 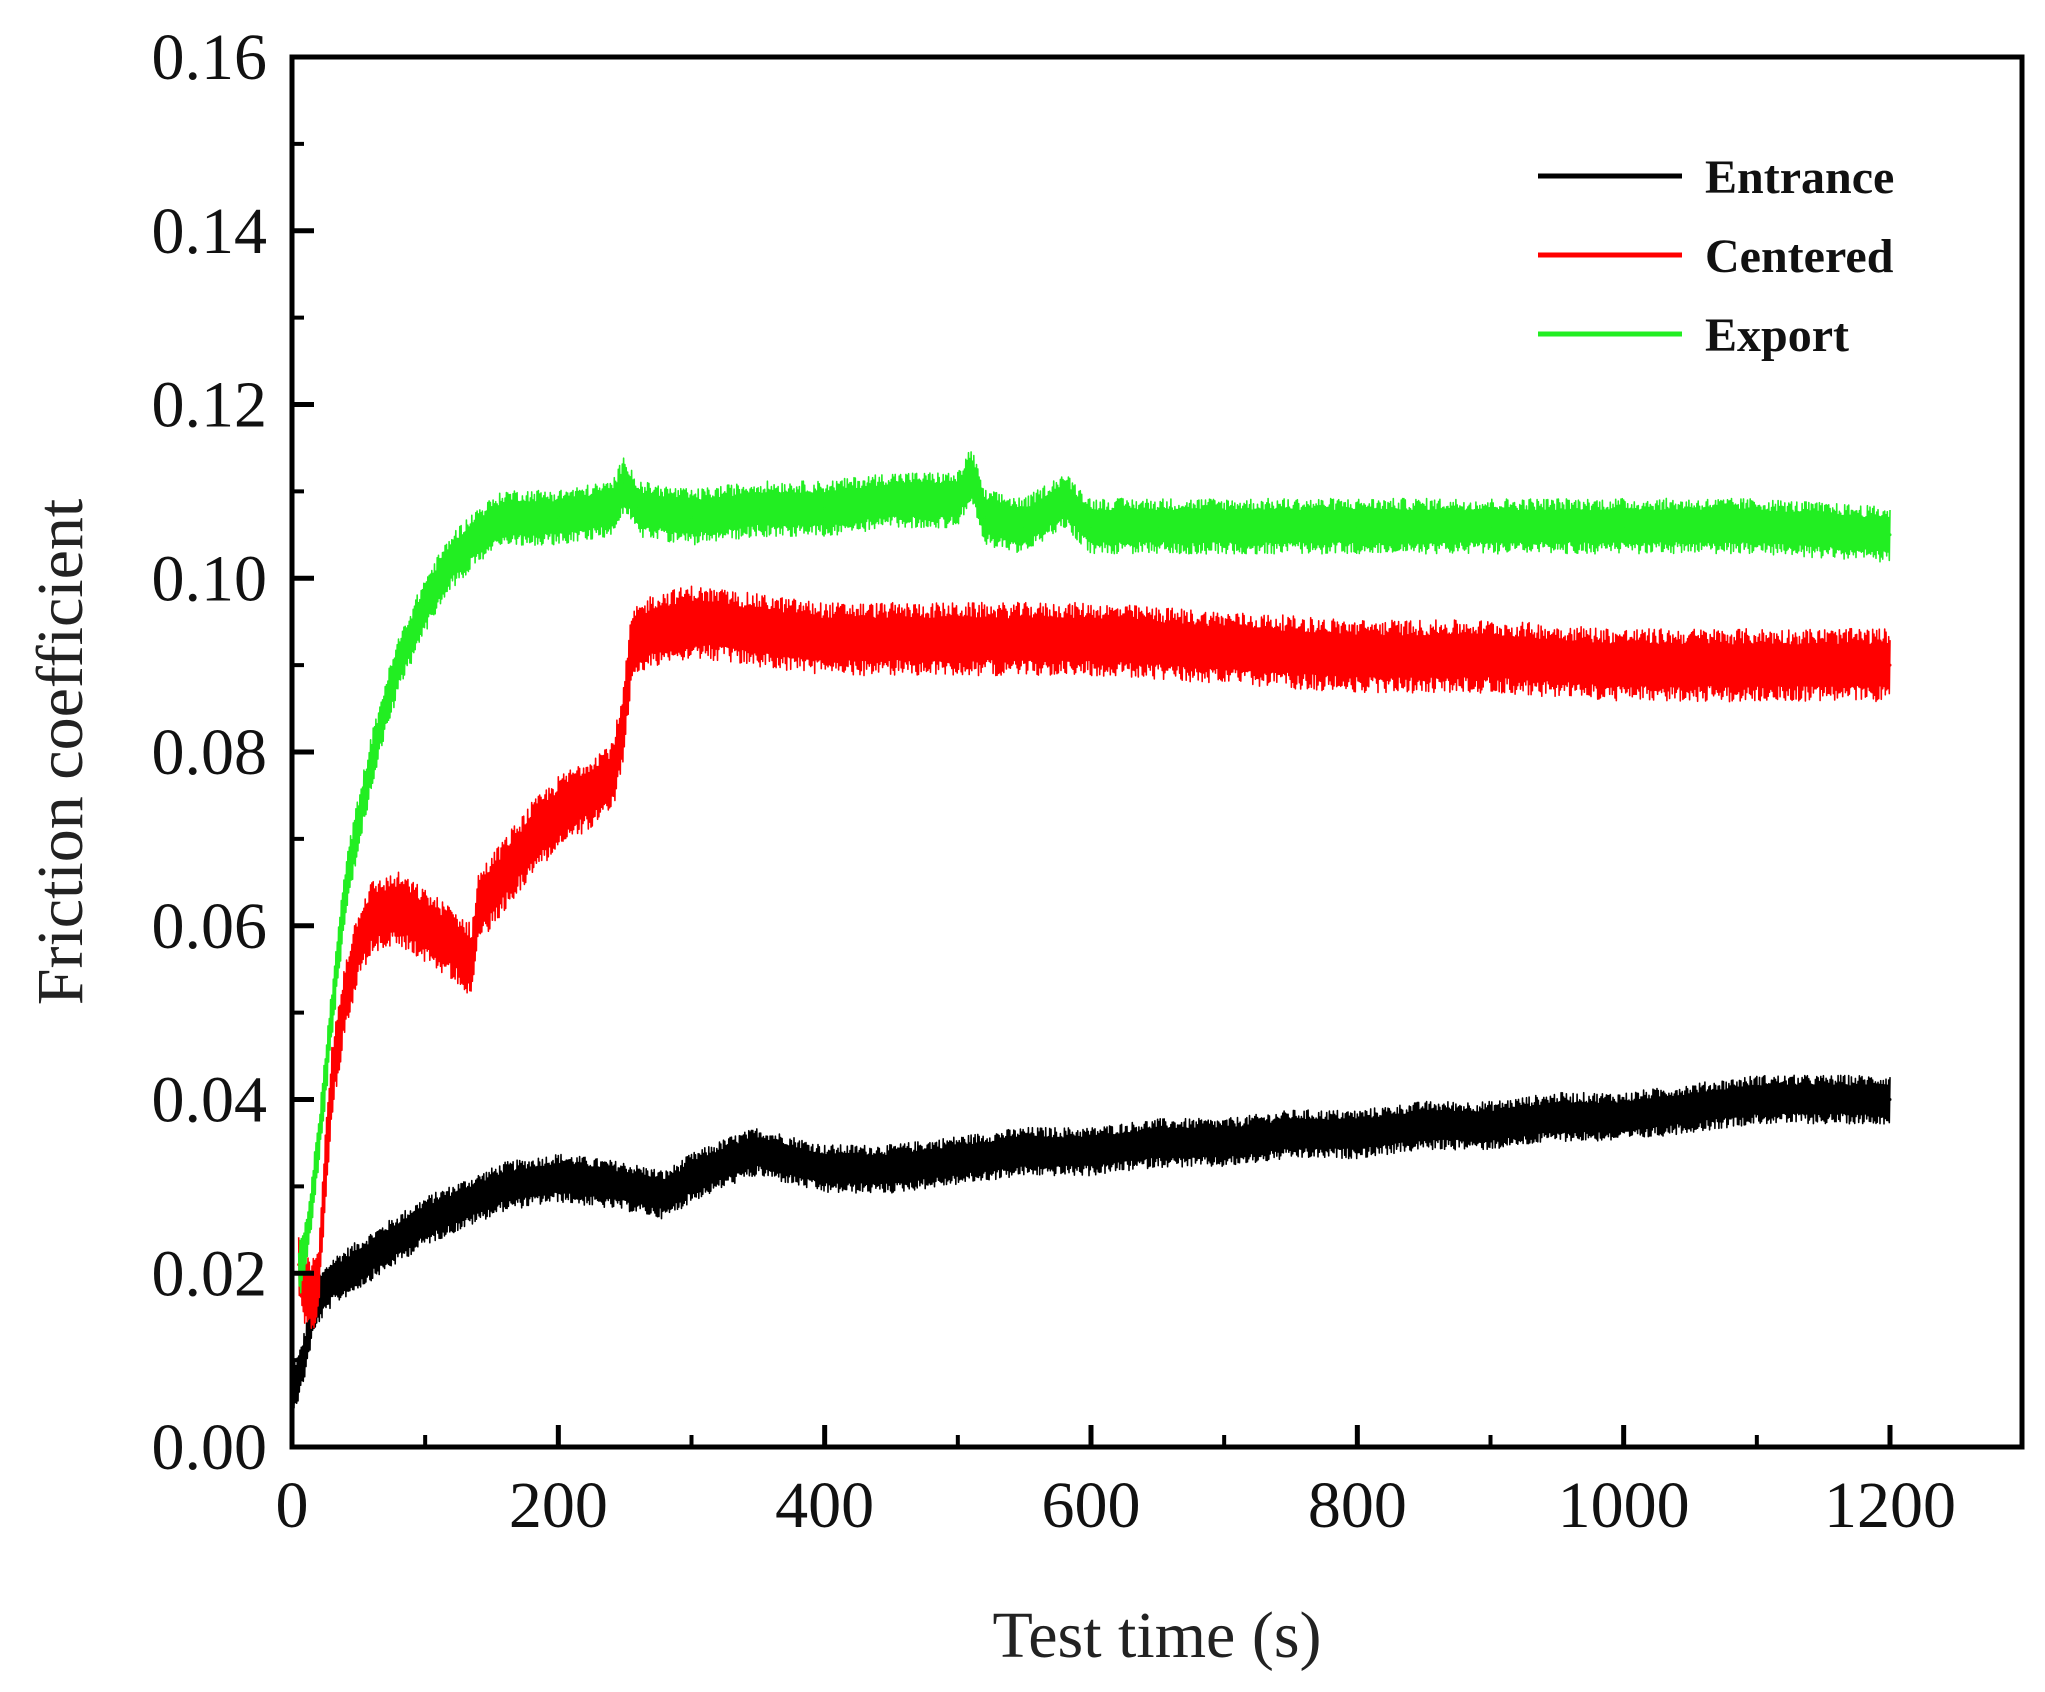 What do you see at coordinates (1357, 1505) in the screenshot?
I see `x-tick-label: 800` at bounding box center [1357, 1505].